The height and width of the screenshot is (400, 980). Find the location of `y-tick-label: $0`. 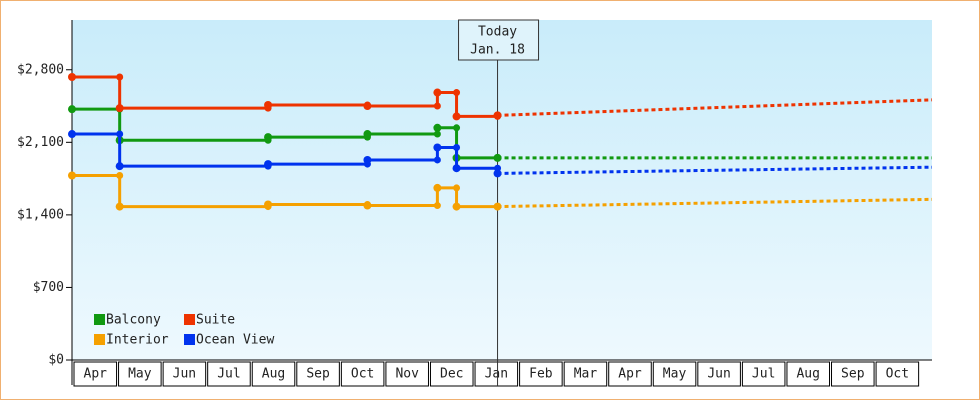

y-tick-label: $0 is located at coordinates (56, 360).